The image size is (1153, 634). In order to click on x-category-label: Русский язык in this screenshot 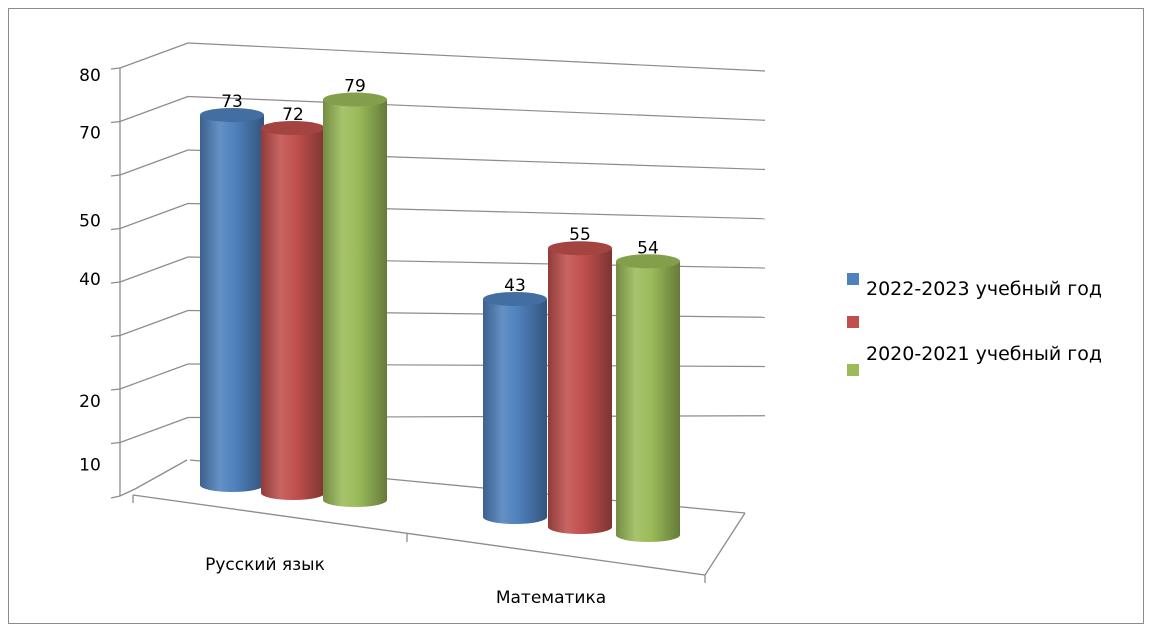, I will do `click(265, 565)`.